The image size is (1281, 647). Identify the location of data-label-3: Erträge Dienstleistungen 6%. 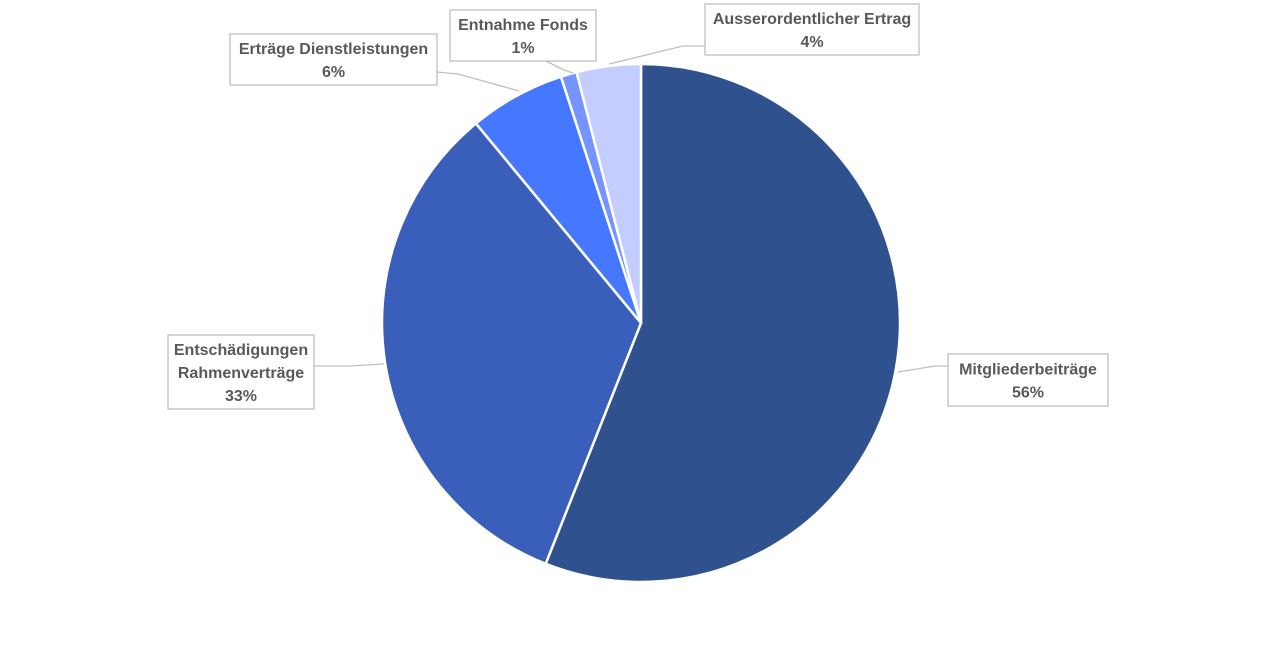
(333, 59).